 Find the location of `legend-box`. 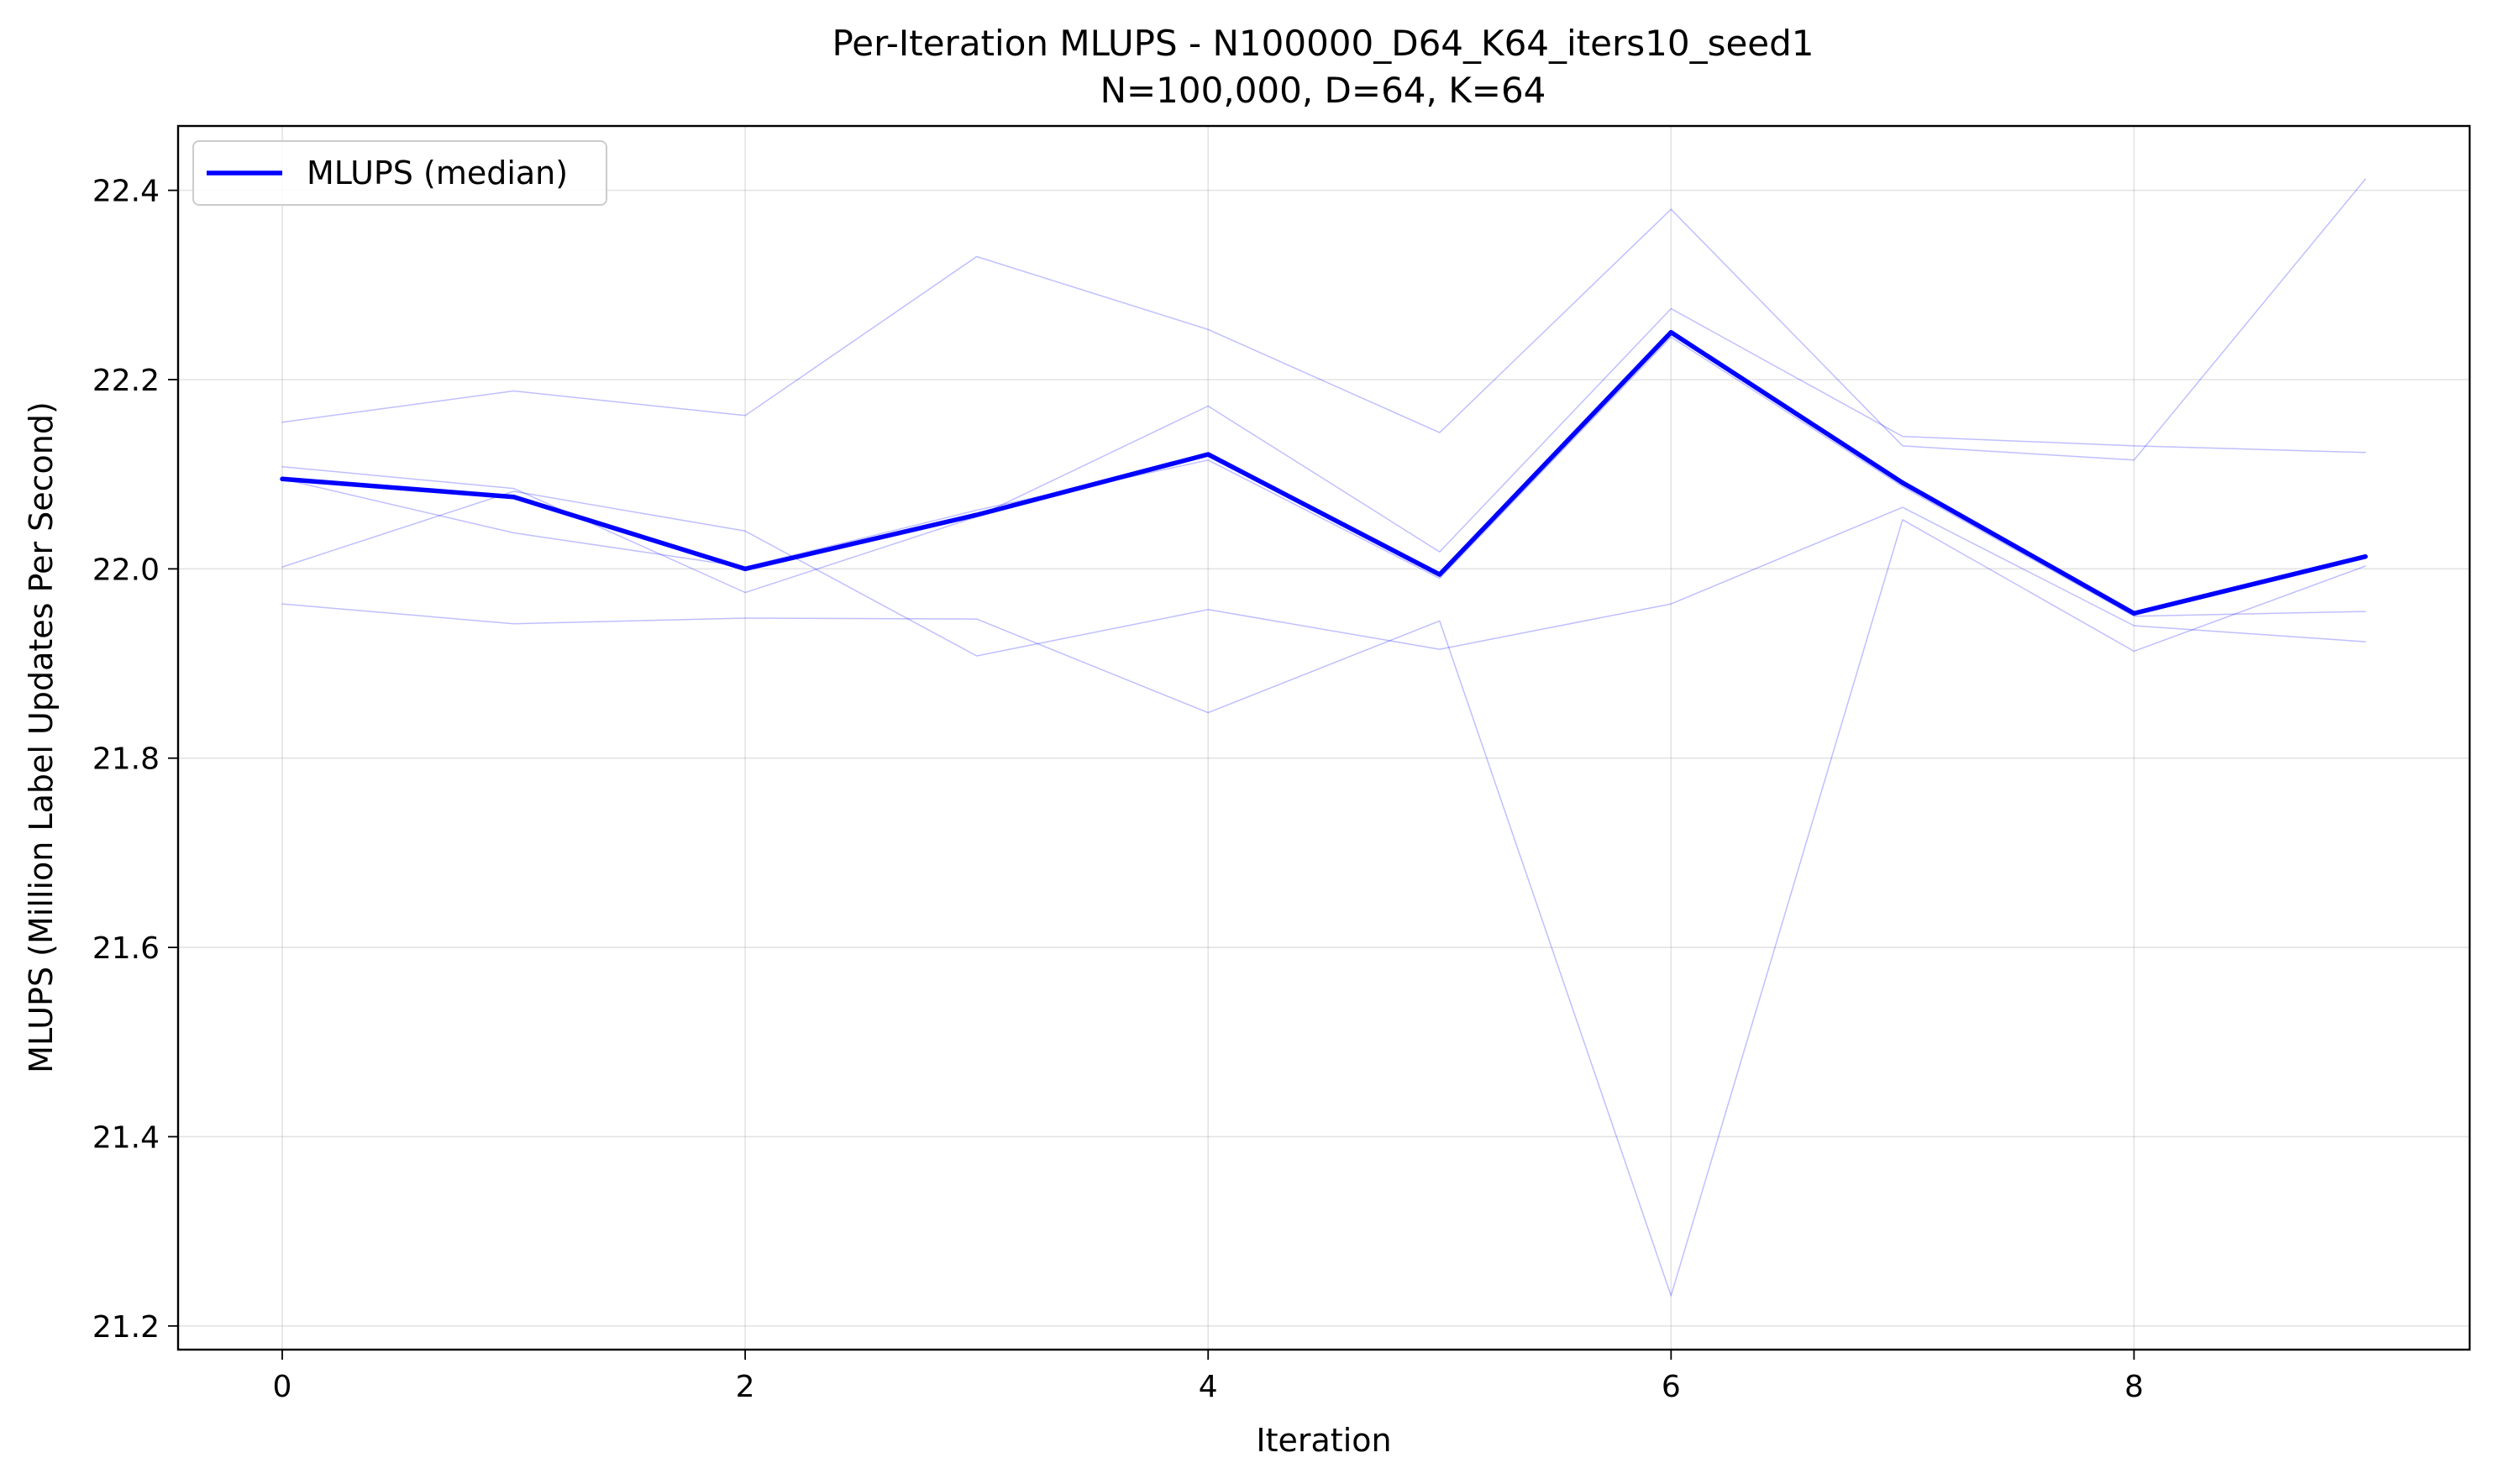

legend-box is located at coordinates (400, 173).